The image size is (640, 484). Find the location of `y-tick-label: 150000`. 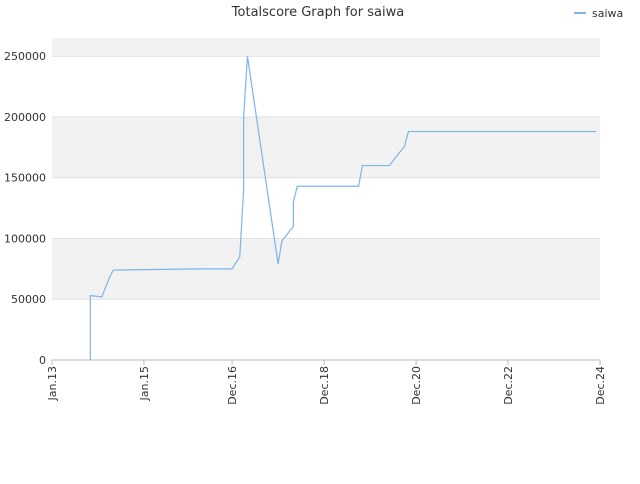

y-tick-label: 150000 is located at coordinates (25, 178).